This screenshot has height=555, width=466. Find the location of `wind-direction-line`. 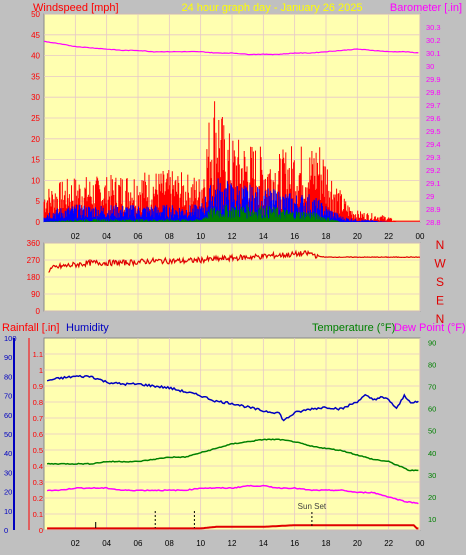

wind-direction-line is located at coordinates (234, 261).